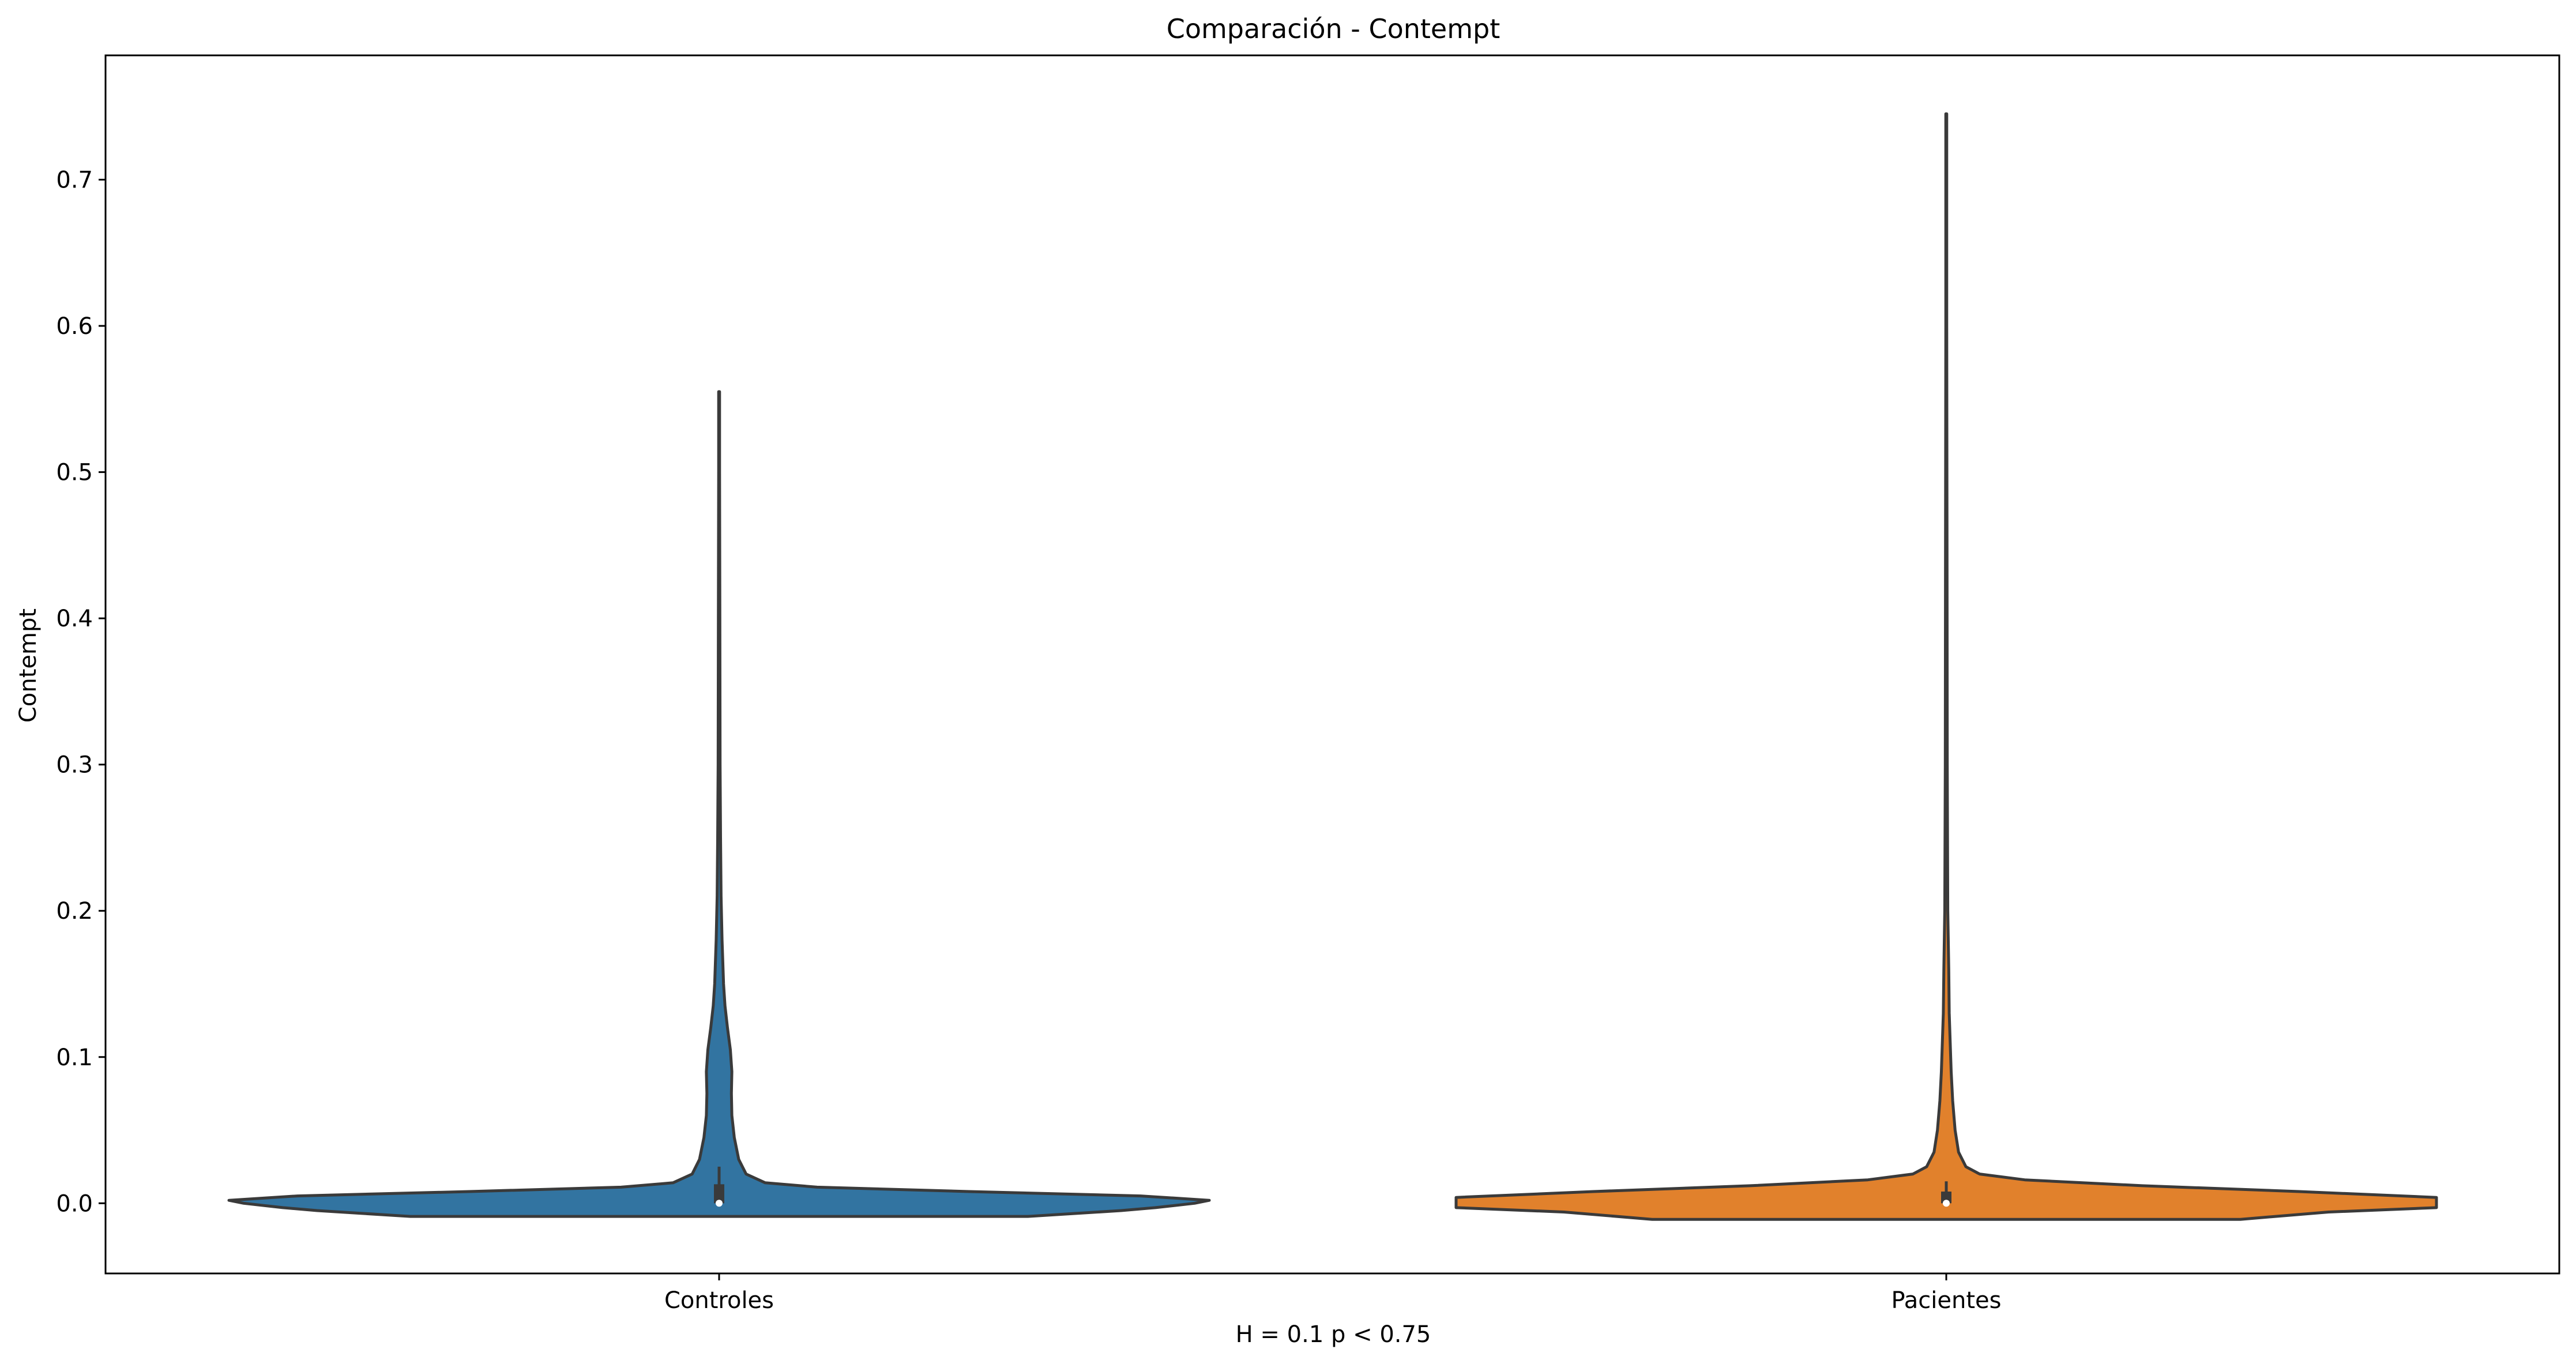 Image resolution: width=2576 pixels, height=1364 pixels. I want to click on y-tick-label: 0.7, so click(74, 180).